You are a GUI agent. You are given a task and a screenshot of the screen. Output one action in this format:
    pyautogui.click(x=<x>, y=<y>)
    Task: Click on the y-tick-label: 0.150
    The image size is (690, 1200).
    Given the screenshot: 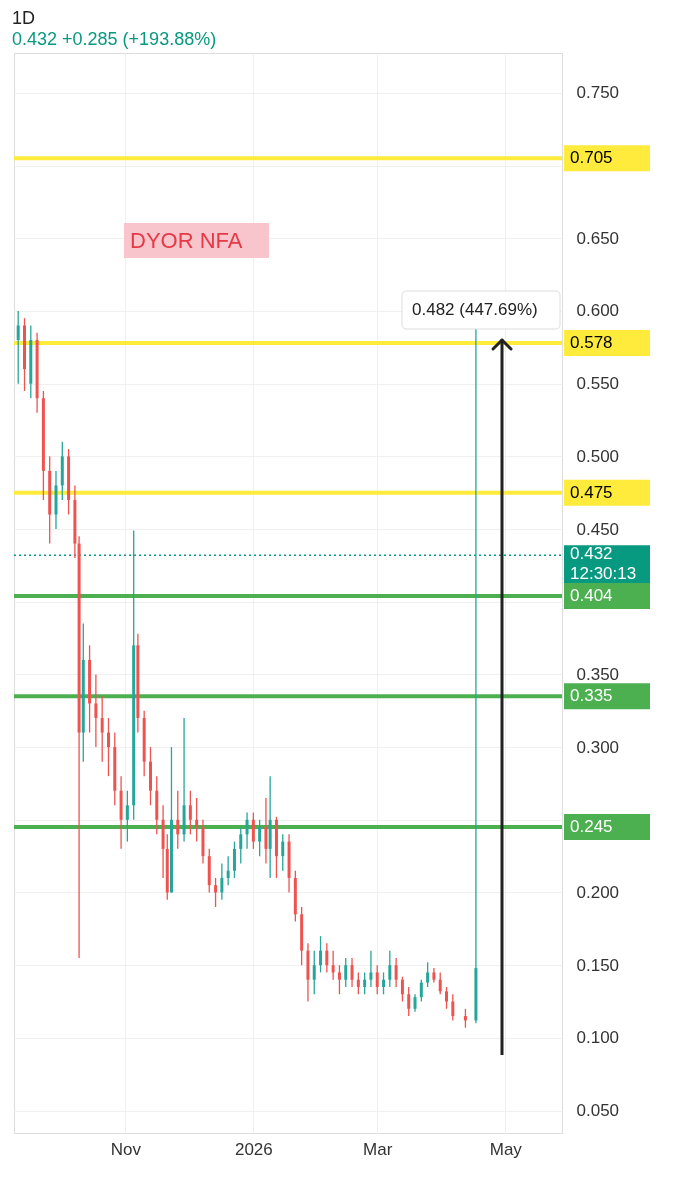 What is the action you would take?
    pyautogui.click(x=598, y=965)
    